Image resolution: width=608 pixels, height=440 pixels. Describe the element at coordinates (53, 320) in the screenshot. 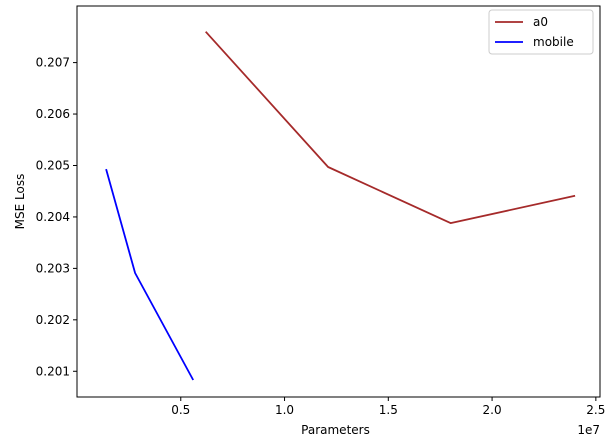

I see `y-tick-label: 0.202` at that location.